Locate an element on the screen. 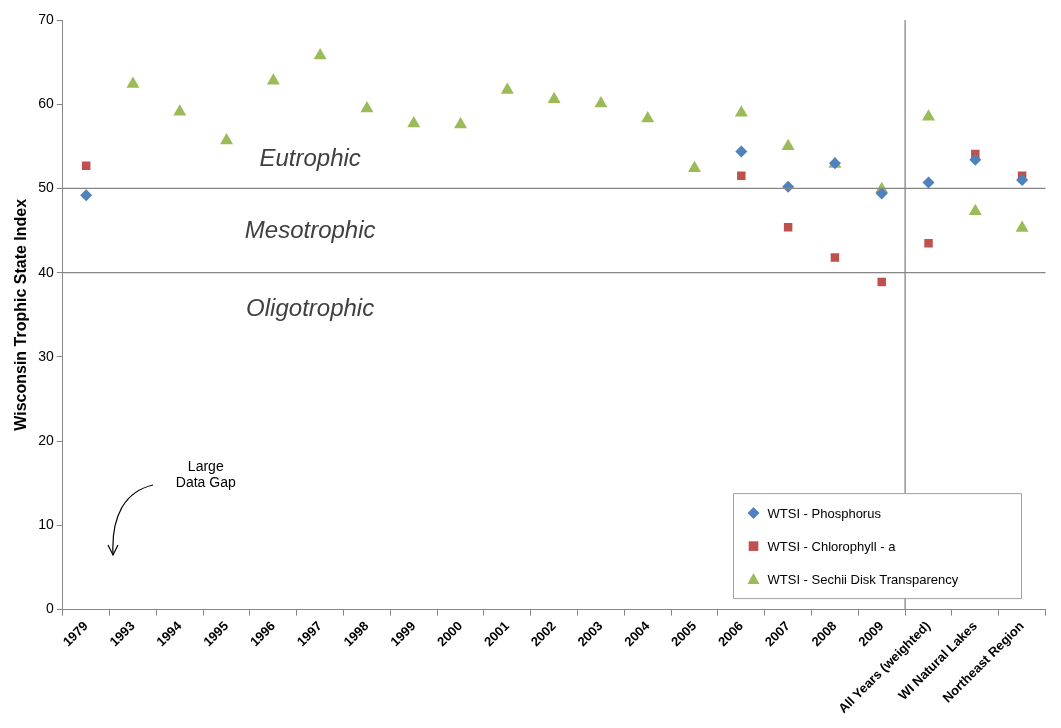 This screenshot has height=728, width=1061. y-tick-label: 60 is located at coordinates (46, 103).